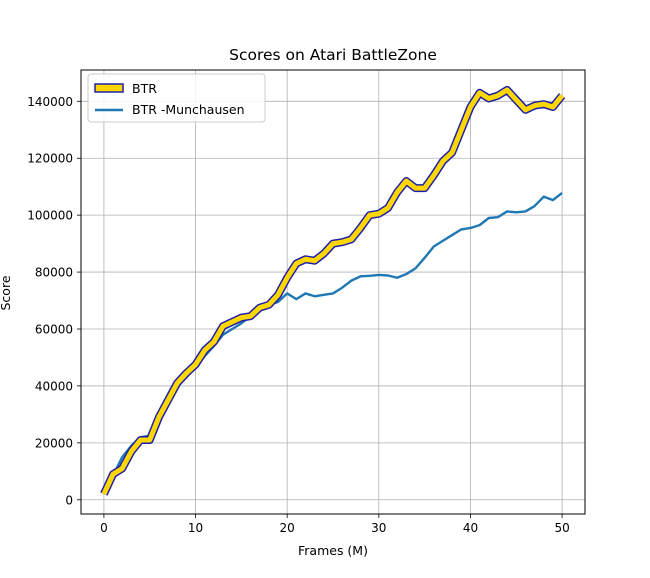 The width and height of the screenshot is (650, 578). What do you see at coordinates (54, 386) in the screenshot?
I see `y-tick-label: 40000` at bounding box center [54, 386].